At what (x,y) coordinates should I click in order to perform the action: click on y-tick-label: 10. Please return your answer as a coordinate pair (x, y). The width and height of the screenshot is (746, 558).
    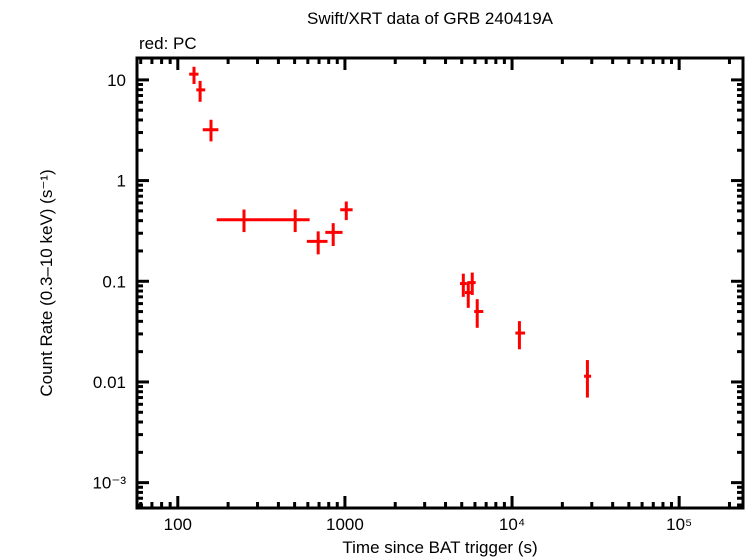
    Looking at the image, I should click on (116, 80).